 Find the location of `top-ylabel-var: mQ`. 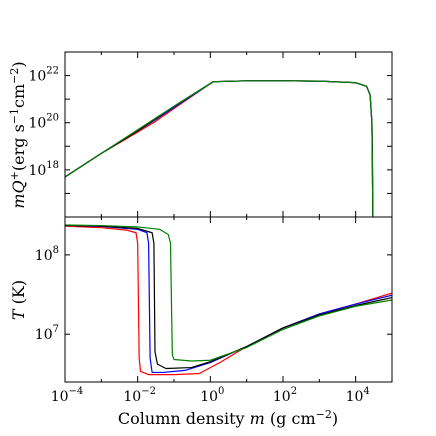

top-ylabel-var: mQ is located at coordinates (18, 194).